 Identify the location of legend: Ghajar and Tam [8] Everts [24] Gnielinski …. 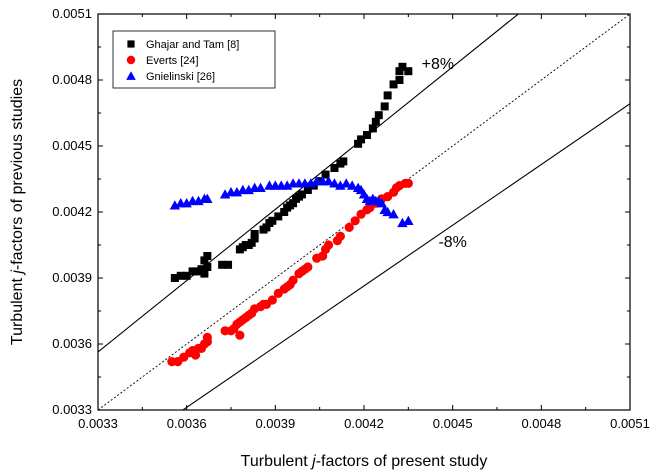
(194, 59).